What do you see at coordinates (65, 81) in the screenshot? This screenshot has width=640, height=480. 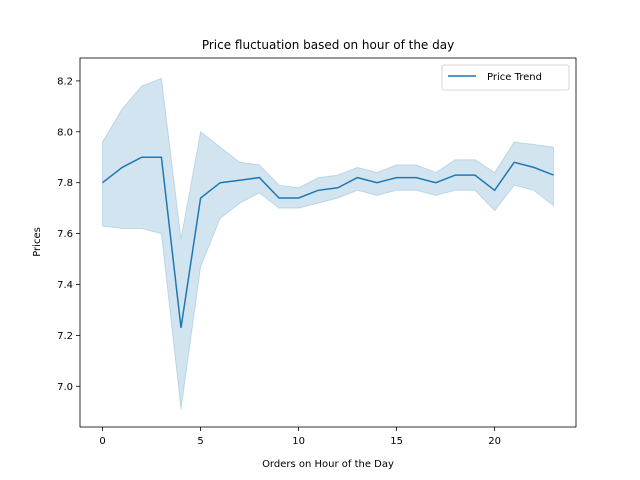 I see `y-tick-label: 8.2` at bounding box center [65, 81].